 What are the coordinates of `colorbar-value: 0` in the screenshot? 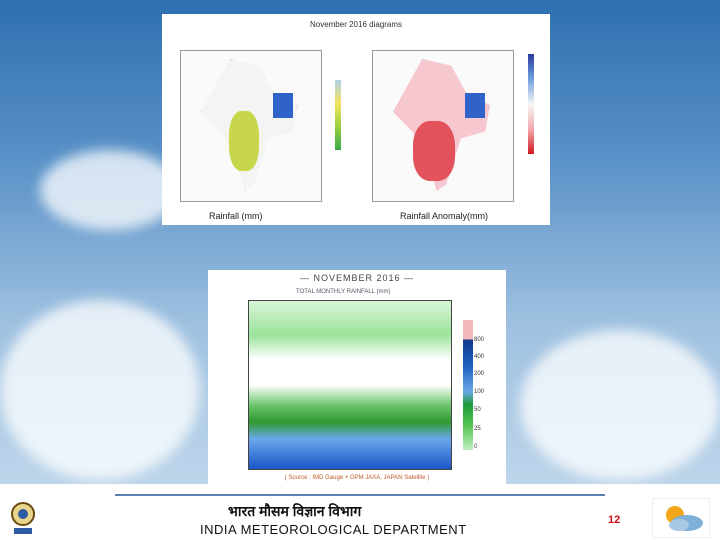 It's located at (476, 447).